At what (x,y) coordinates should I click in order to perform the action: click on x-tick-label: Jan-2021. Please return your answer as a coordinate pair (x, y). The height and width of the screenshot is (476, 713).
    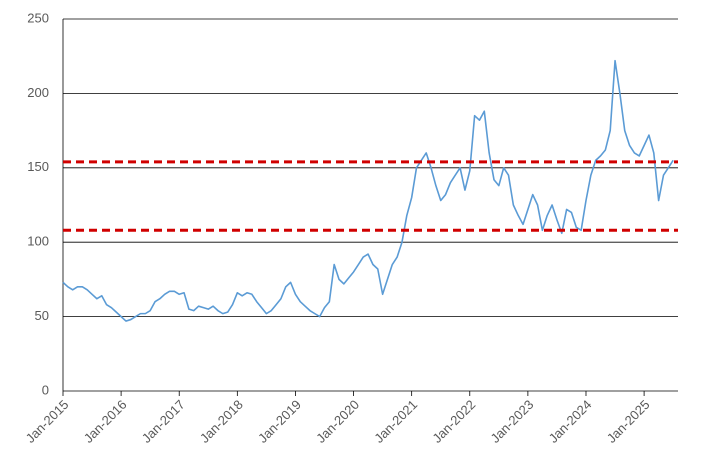
    Looking at the image, I should click on (395, 421).